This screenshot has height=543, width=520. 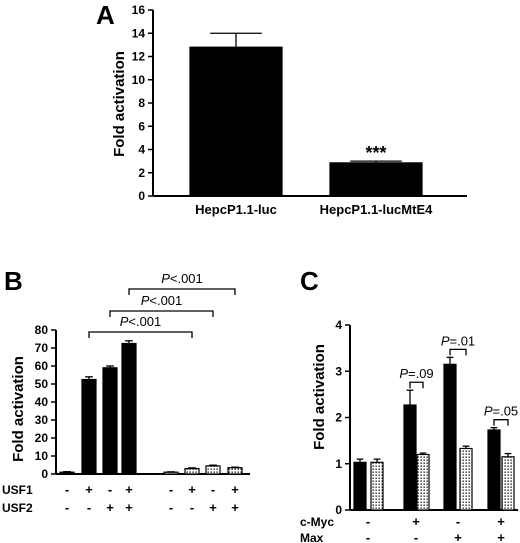 What do you see at coordinates (488, 411) in the screenshot?
I see `panel-c-comparison-label-2-p: P` at bounding box center [488, 411].